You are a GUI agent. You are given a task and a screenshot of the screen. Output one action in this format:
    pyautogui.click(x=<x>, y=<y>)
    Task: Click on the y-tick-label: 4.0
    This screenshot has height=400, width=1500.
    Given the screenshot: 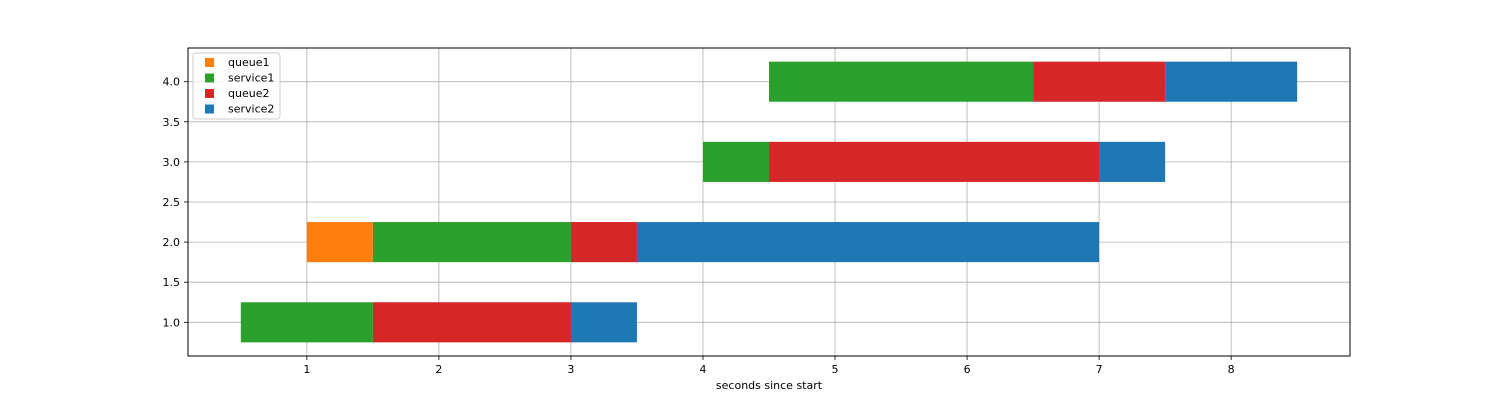 What is the action you would take?
    pyautogui.click(x=172, y=82)
    